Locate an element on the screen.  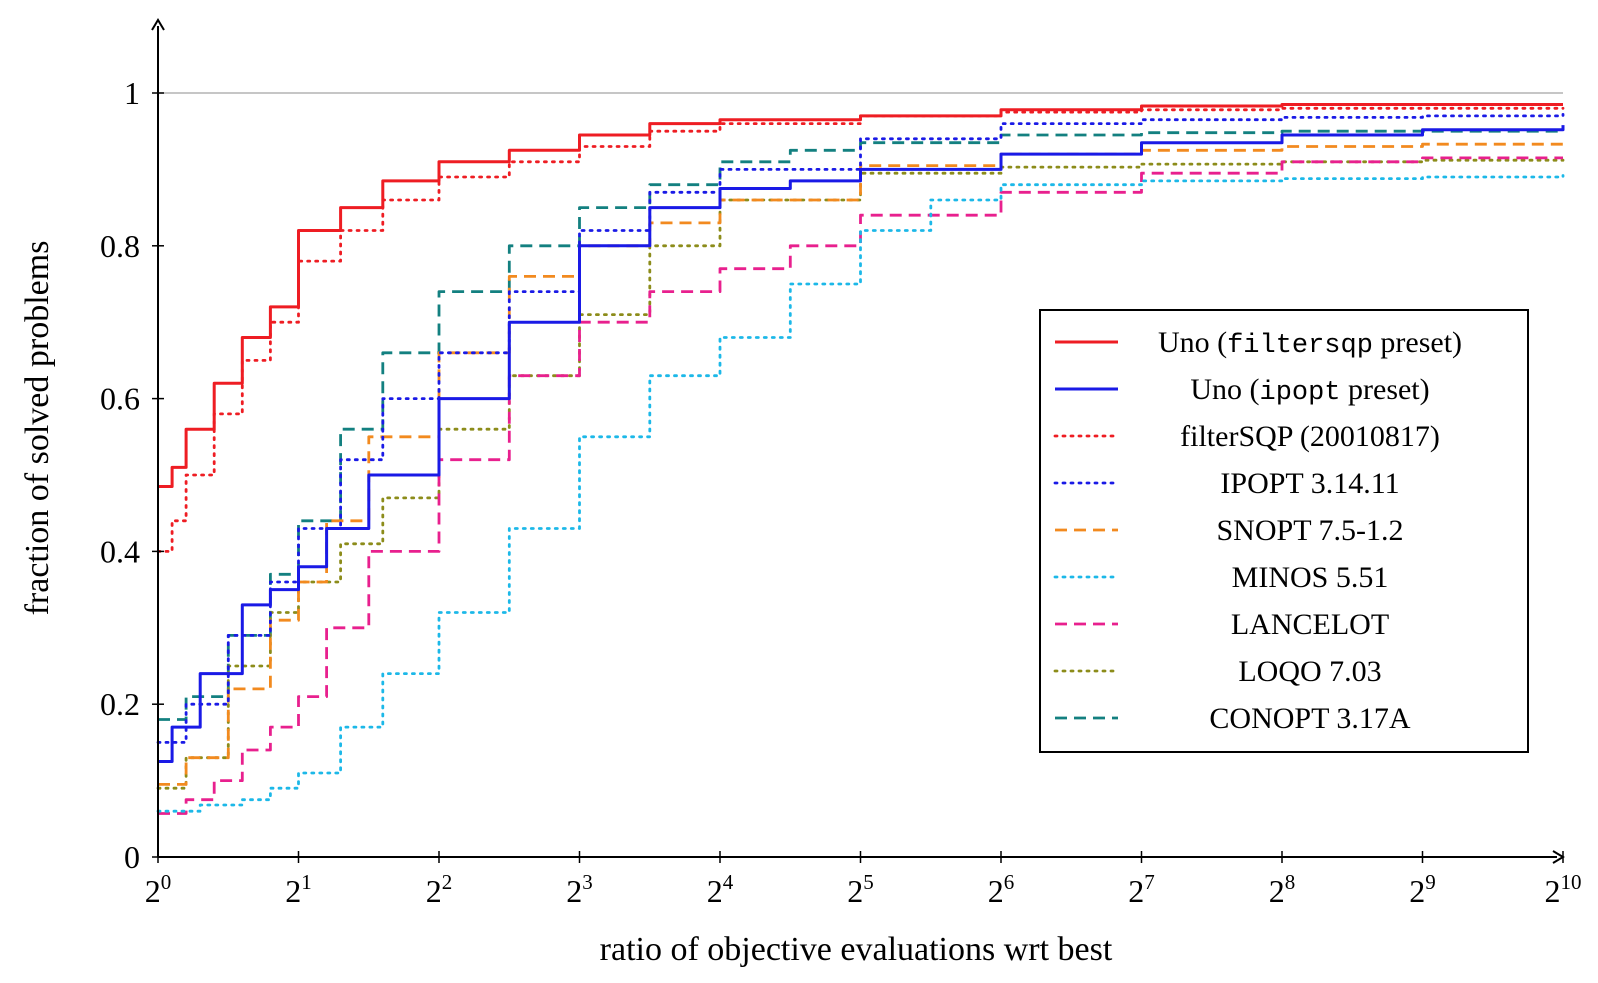
legend-item-2: filterSQP (20010817) is located at coordinates (1246, 436).